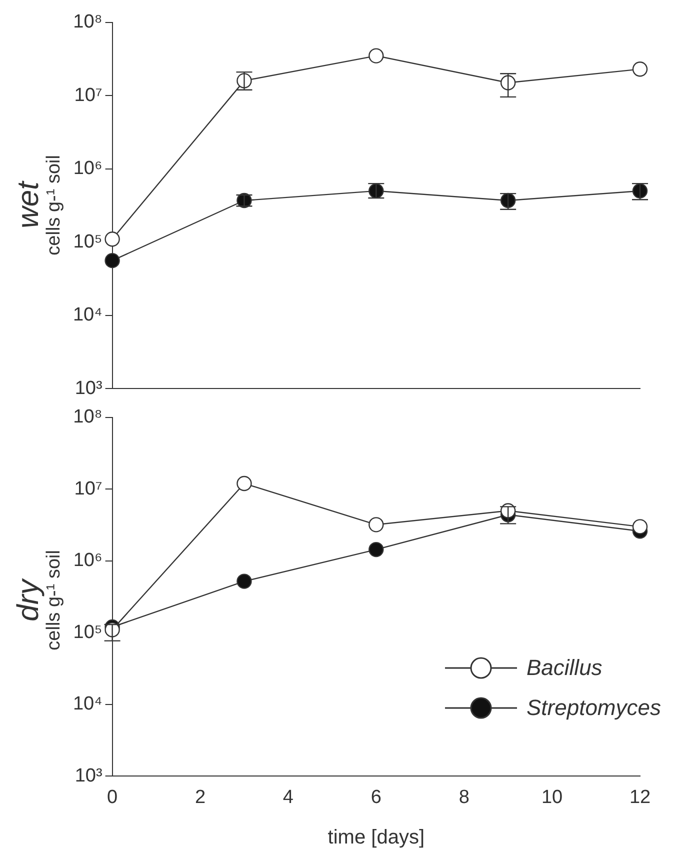 Image resolution: width=679 pixels, height=868 pixels. What do you see at coordinates (376, 797) in the screenshot?
I see `x-tick-label: 6` at bounding box center [376, 797].